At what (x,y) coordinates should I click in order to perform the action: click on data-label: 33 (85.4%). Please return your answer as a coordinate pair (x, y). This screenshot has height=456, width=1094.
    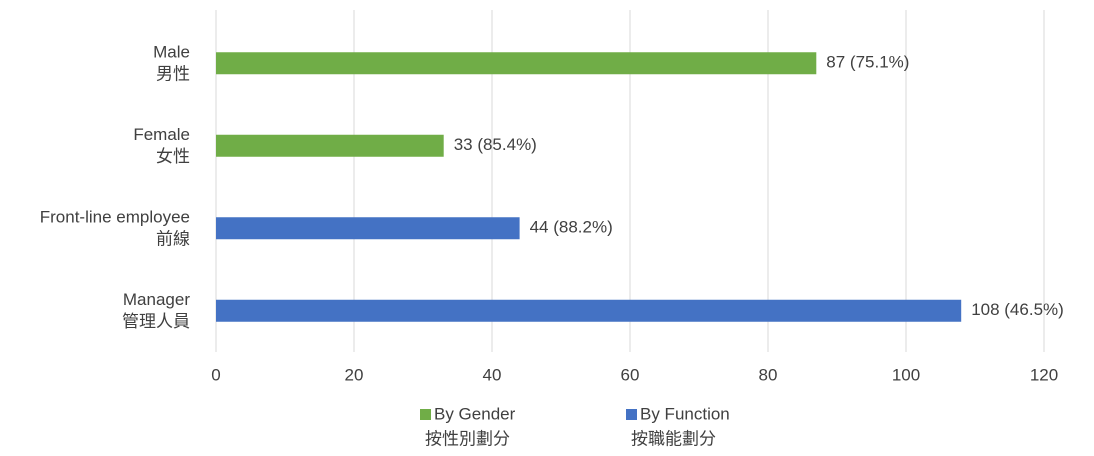
    Looking at the image, I should click on (495, 144).